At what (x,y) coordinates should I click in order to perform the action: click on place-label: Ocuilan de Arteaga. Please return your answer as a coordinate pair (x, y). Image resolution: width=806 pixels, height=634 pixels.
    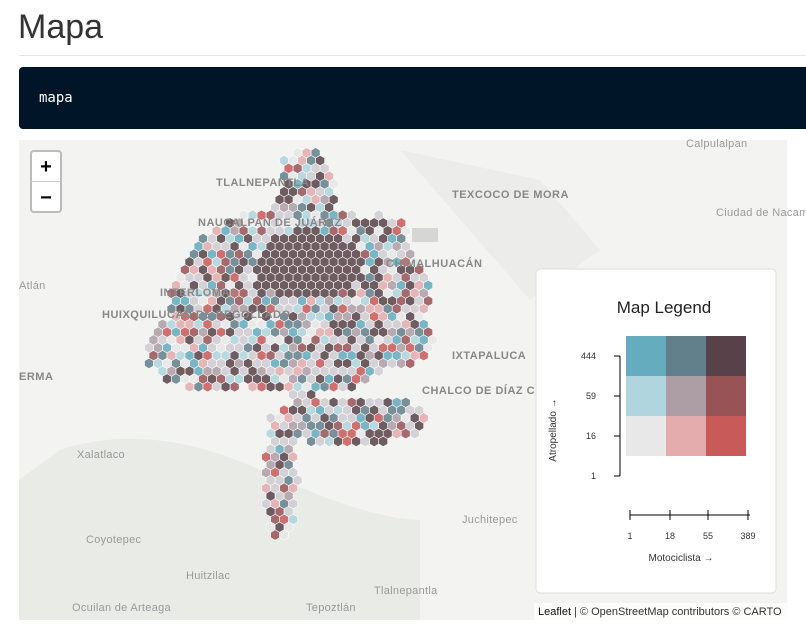
    Looking at the image, I should click on (122, 608).